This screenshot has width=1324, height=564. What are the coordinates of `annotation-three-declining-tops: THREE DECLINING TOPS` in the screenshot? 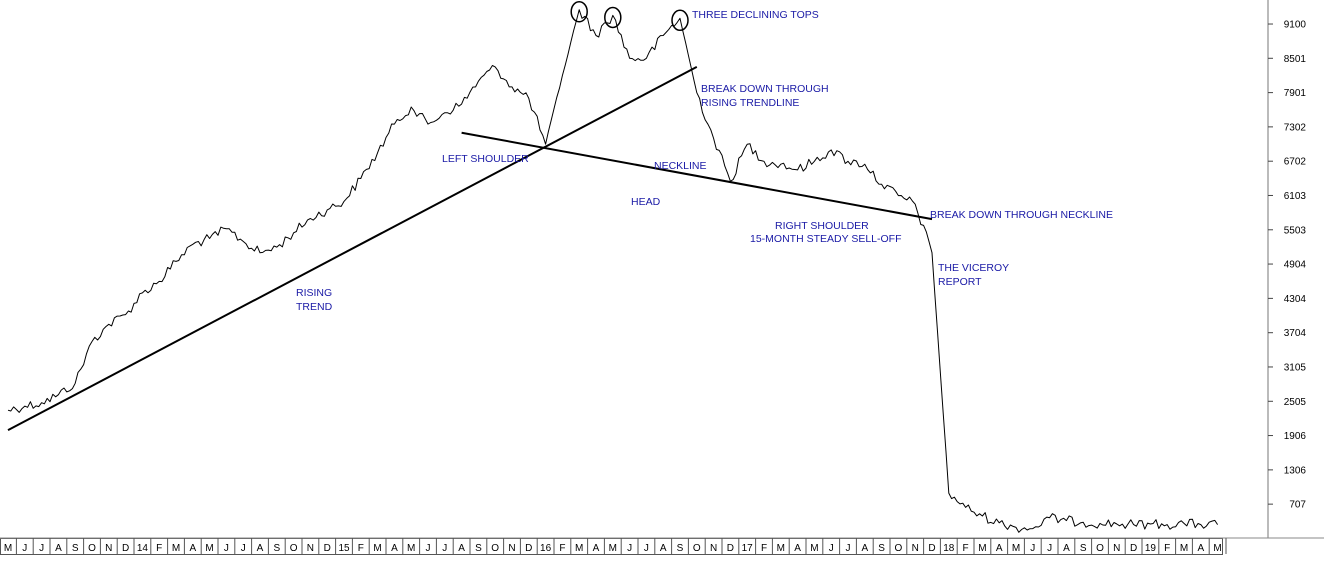 It's located at (755, 15).